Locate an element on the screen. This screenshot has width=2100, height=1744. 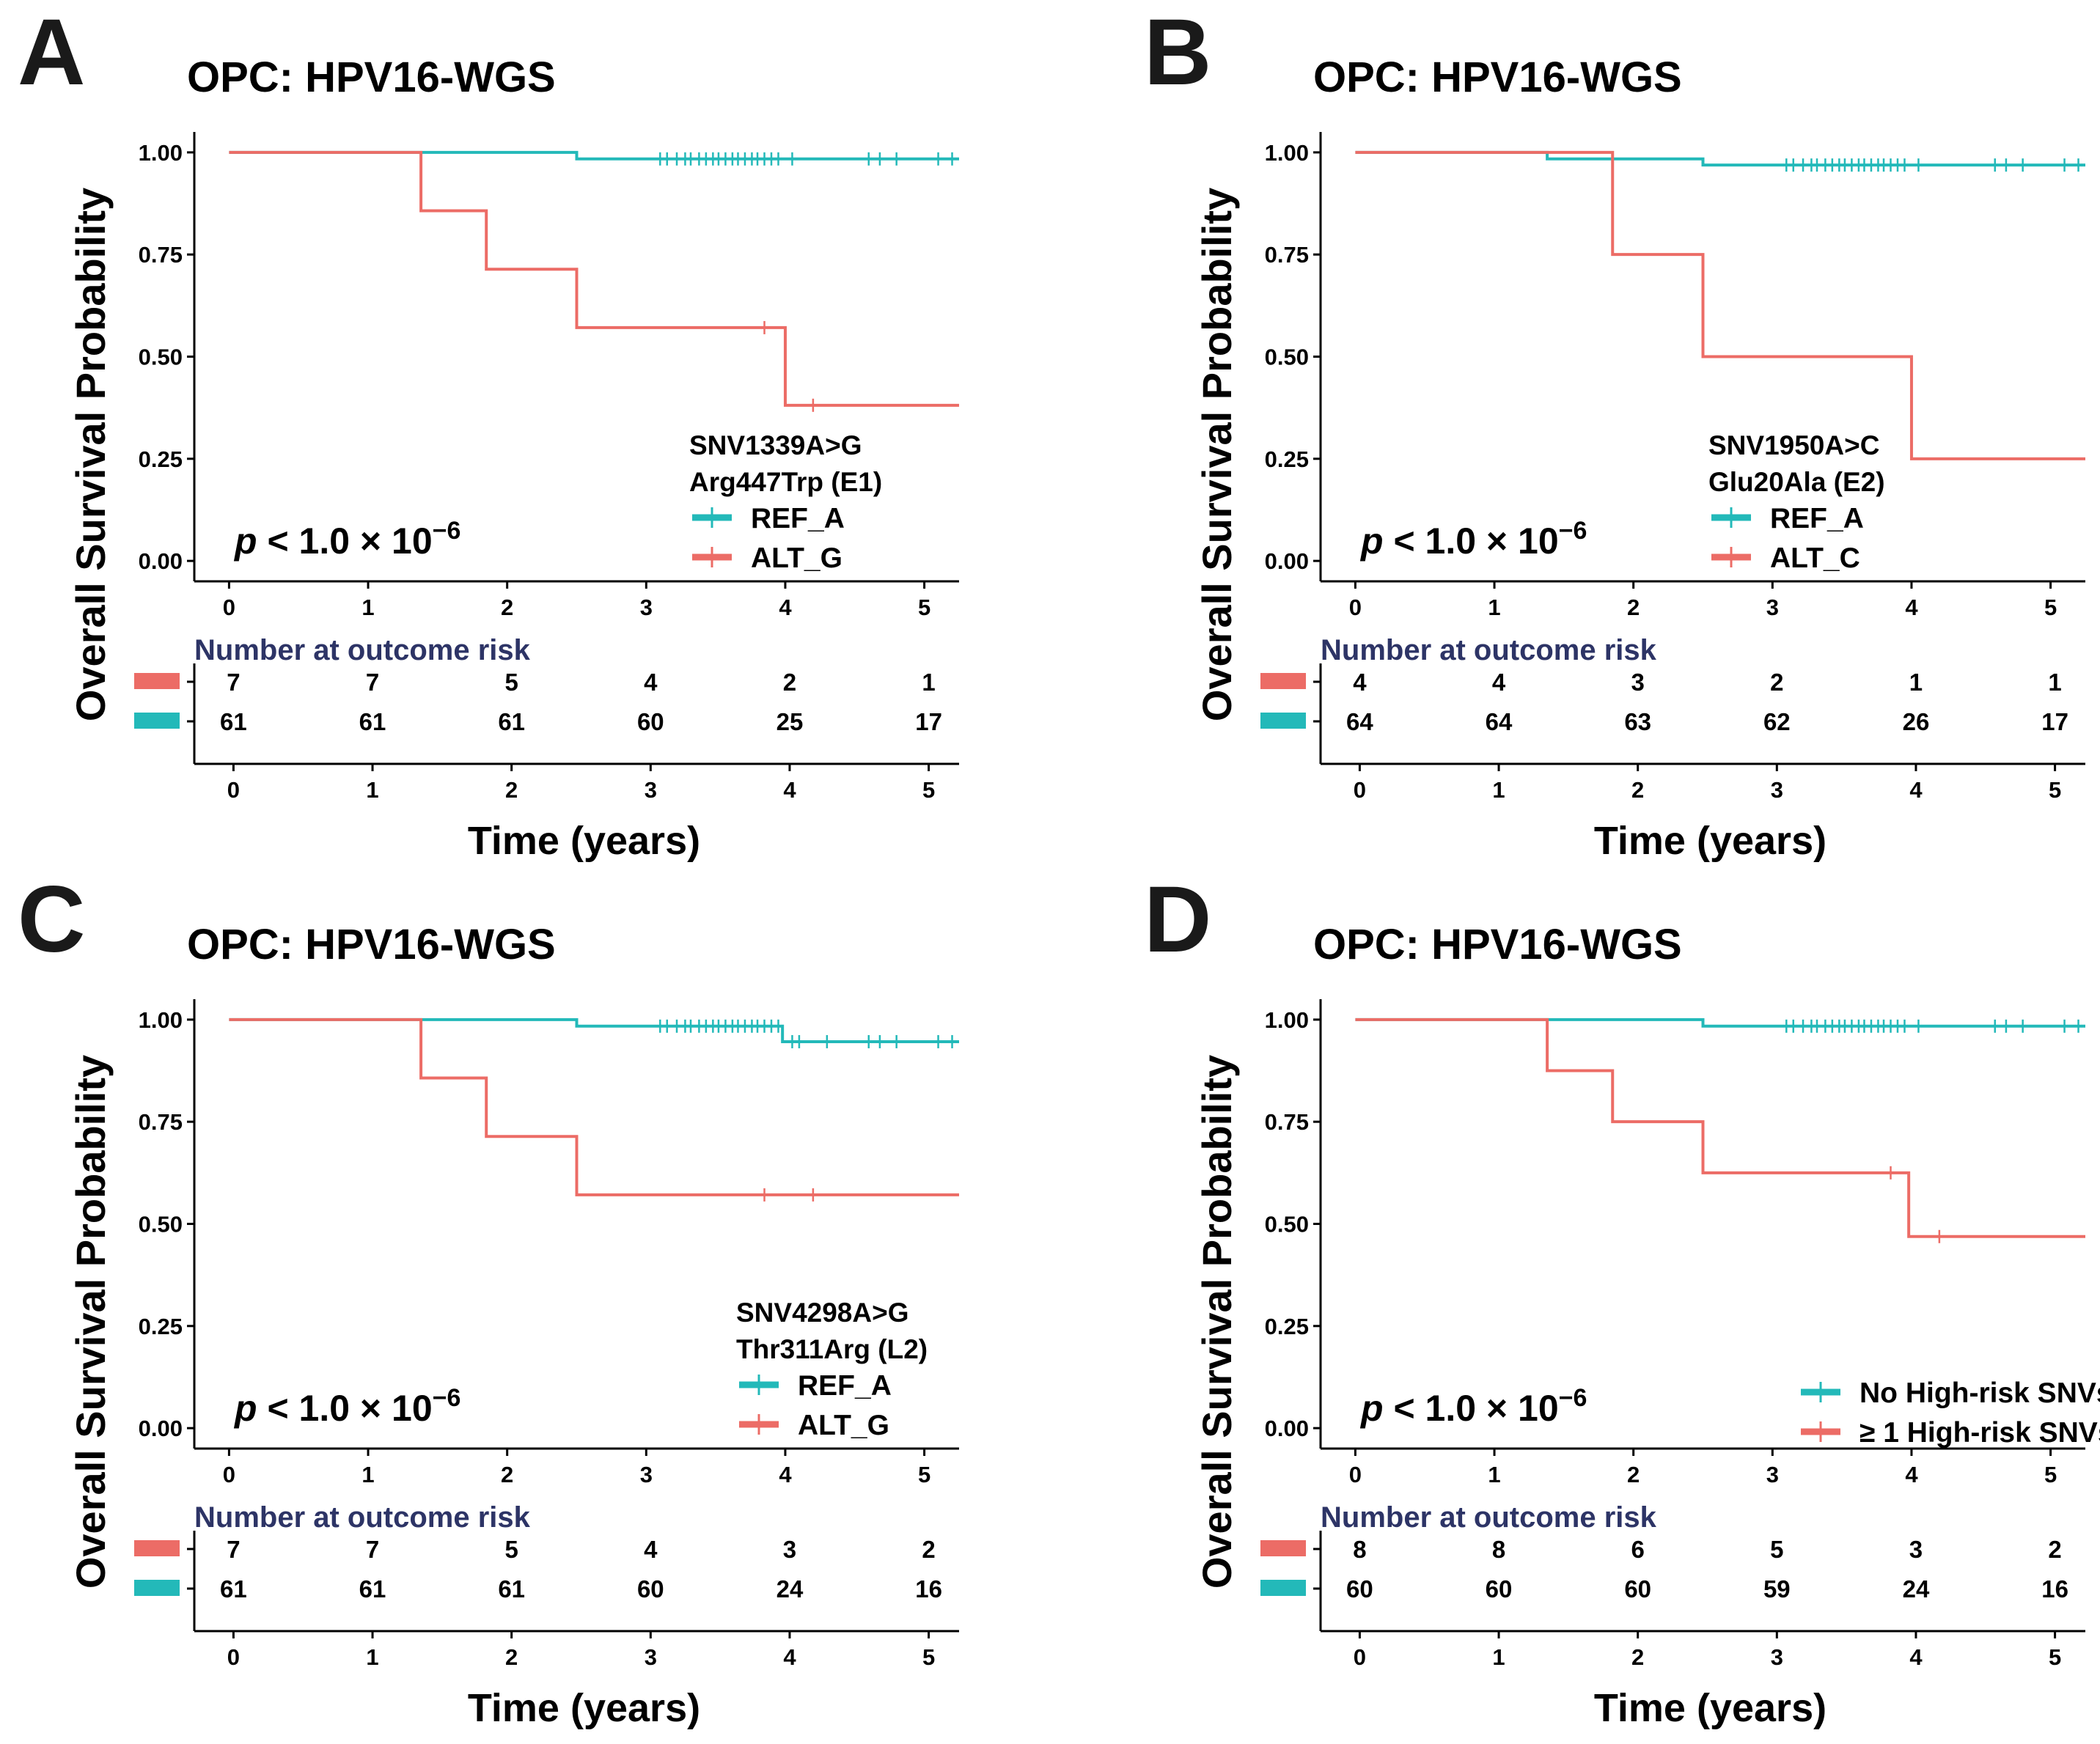
y-tick-label: 1.00 is located at coordinates (1287, 1020).